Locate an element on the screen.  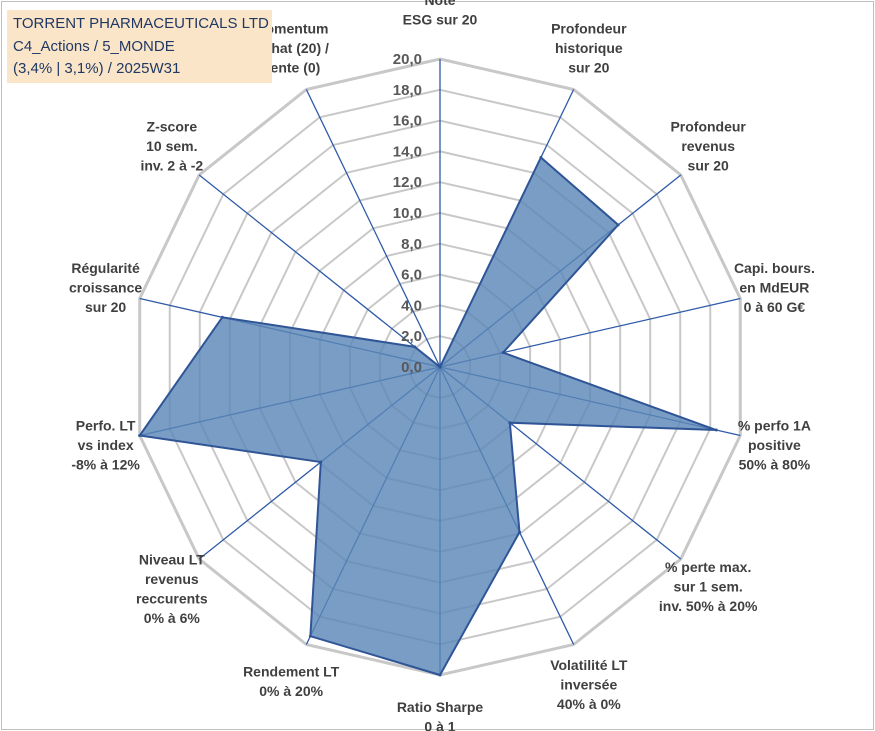
tick-labels: 0,0 2,0 4,0 6,0 8,0 10,0 12,0 14,0 16,0 18,0 20,0 is located at coordinates (407, 213).